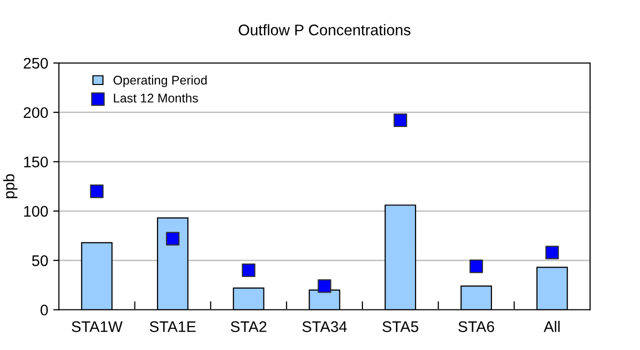 The image size is (640, 350). I want to click on x-tick-label: STA34, so click(324, 326).